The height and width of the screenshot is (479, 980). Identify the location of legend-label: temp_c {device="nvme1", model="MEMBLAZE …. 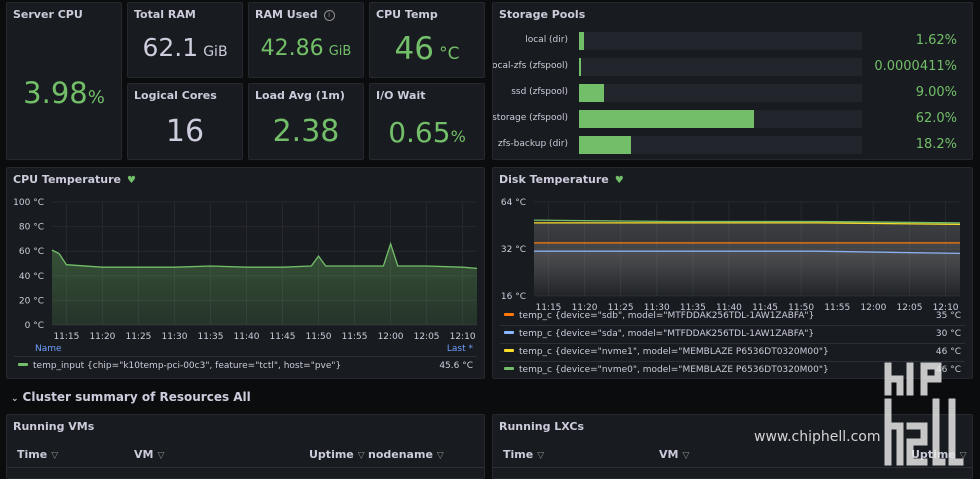
(674, 352).